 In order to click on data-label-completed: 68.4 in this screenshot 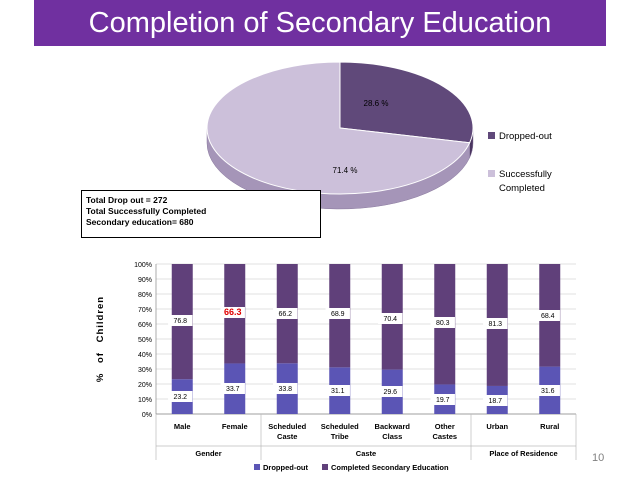, I will do `click(548, 316)`.